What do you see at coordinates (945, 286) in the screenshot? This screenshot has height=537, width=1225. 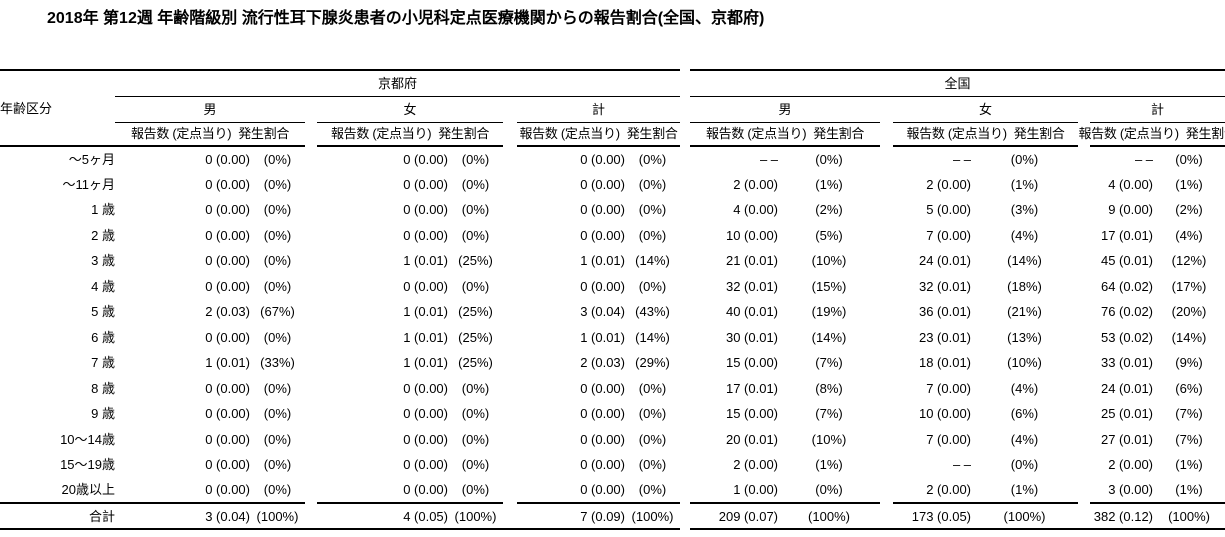 I see `count-cell: 32 (0.01)` at bounding box center [945, 286].